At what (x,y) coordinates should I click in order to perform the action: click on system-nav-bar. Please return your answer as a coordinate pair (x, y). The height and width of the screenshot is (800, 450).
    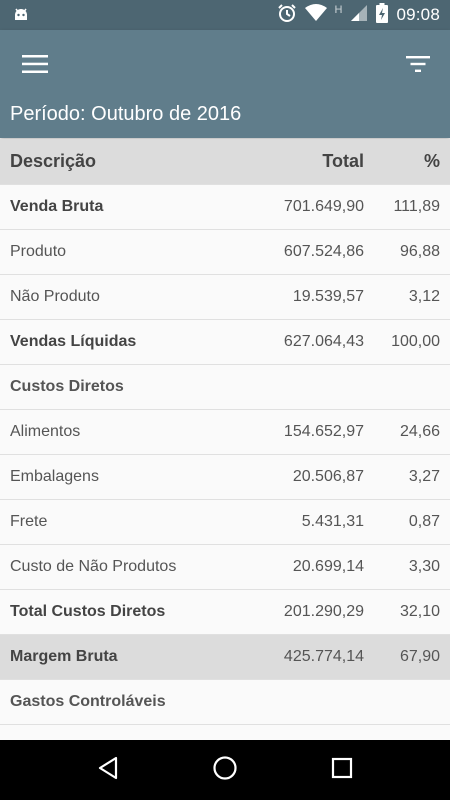
    Looking at the image, I should click on (225, 770).